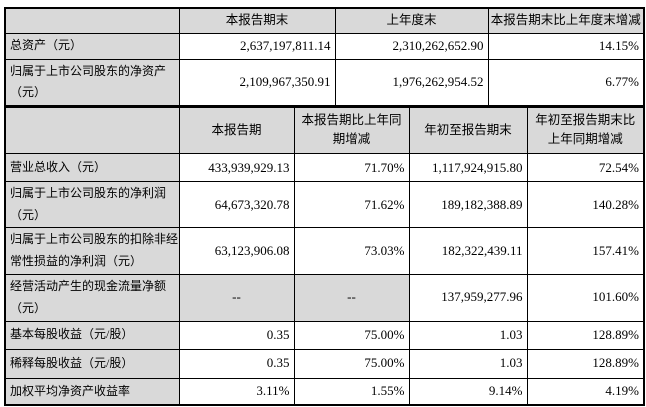 This screenshot has width=646, height=407. What do you see at coordinates (468, 168) in the screenshot?
I see `value-cell: 1,117,924,915.80` at bounding box center [468, 168].